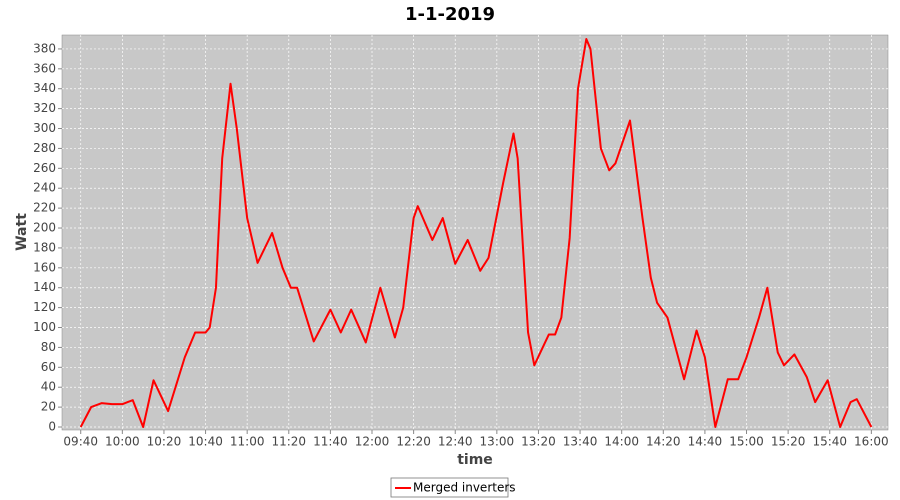 Image resolution: width=900 pixels, height=500 pixels. Describe the element at coordinates (44, 148) in the screenshot. I see `y-tick-label: 280` at that location.